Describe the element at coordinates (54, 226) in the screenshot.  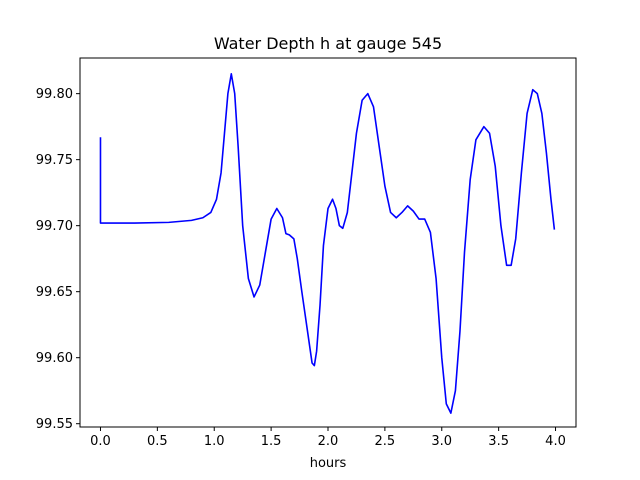
I see `y-tick-label: 99.70` at that location.